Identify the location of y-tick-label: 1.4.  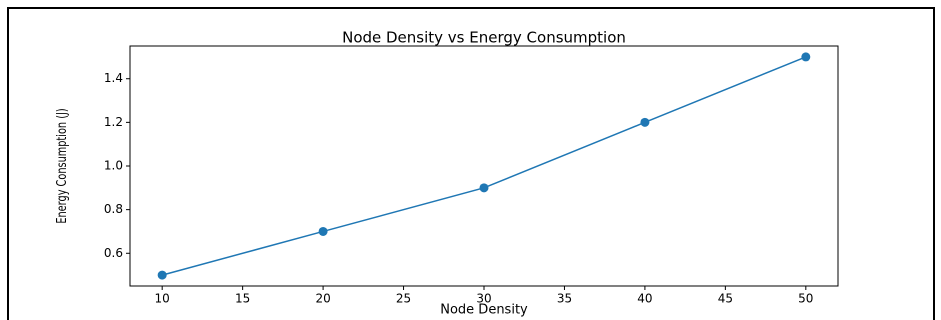
(113, 78).